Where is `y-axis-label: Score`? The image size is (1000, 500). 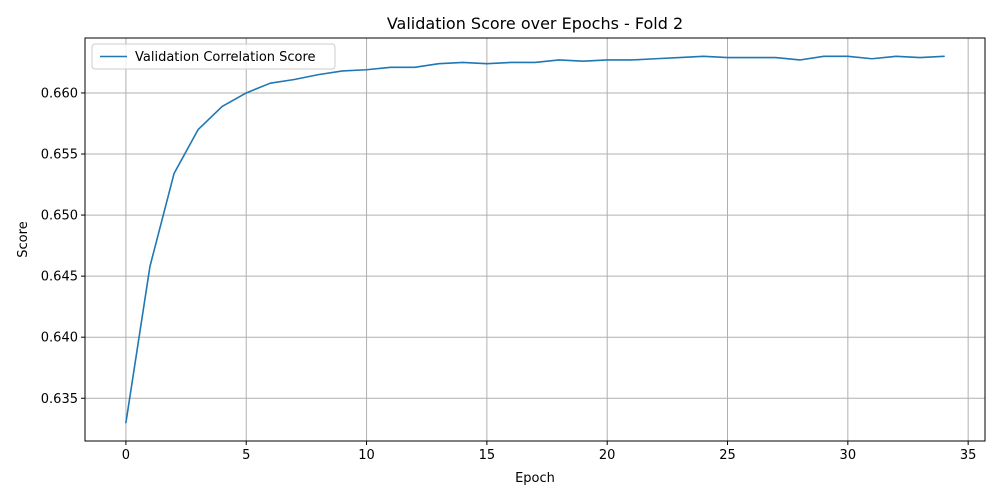
y-axis-label: Score is located at coordinates (23, 239).